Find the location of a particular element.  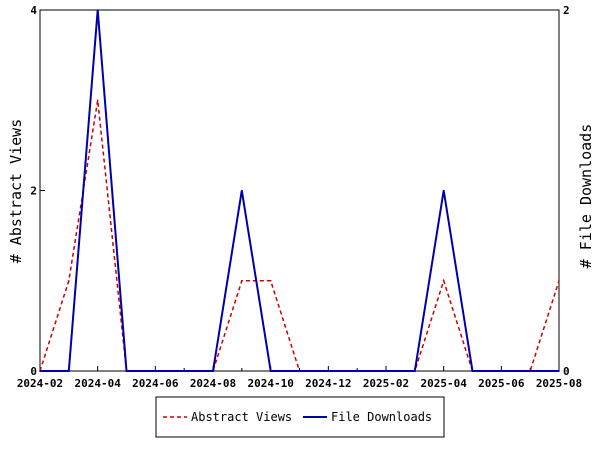

x-tick-label: 2025-02 is located at coordinates (386, 383).